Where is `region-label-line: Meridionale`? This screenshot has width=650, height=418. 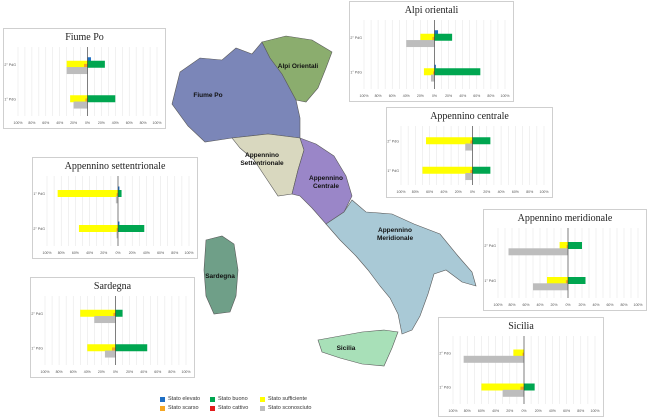
region-label-line: Meridionale is located at coordinates (395, 238).